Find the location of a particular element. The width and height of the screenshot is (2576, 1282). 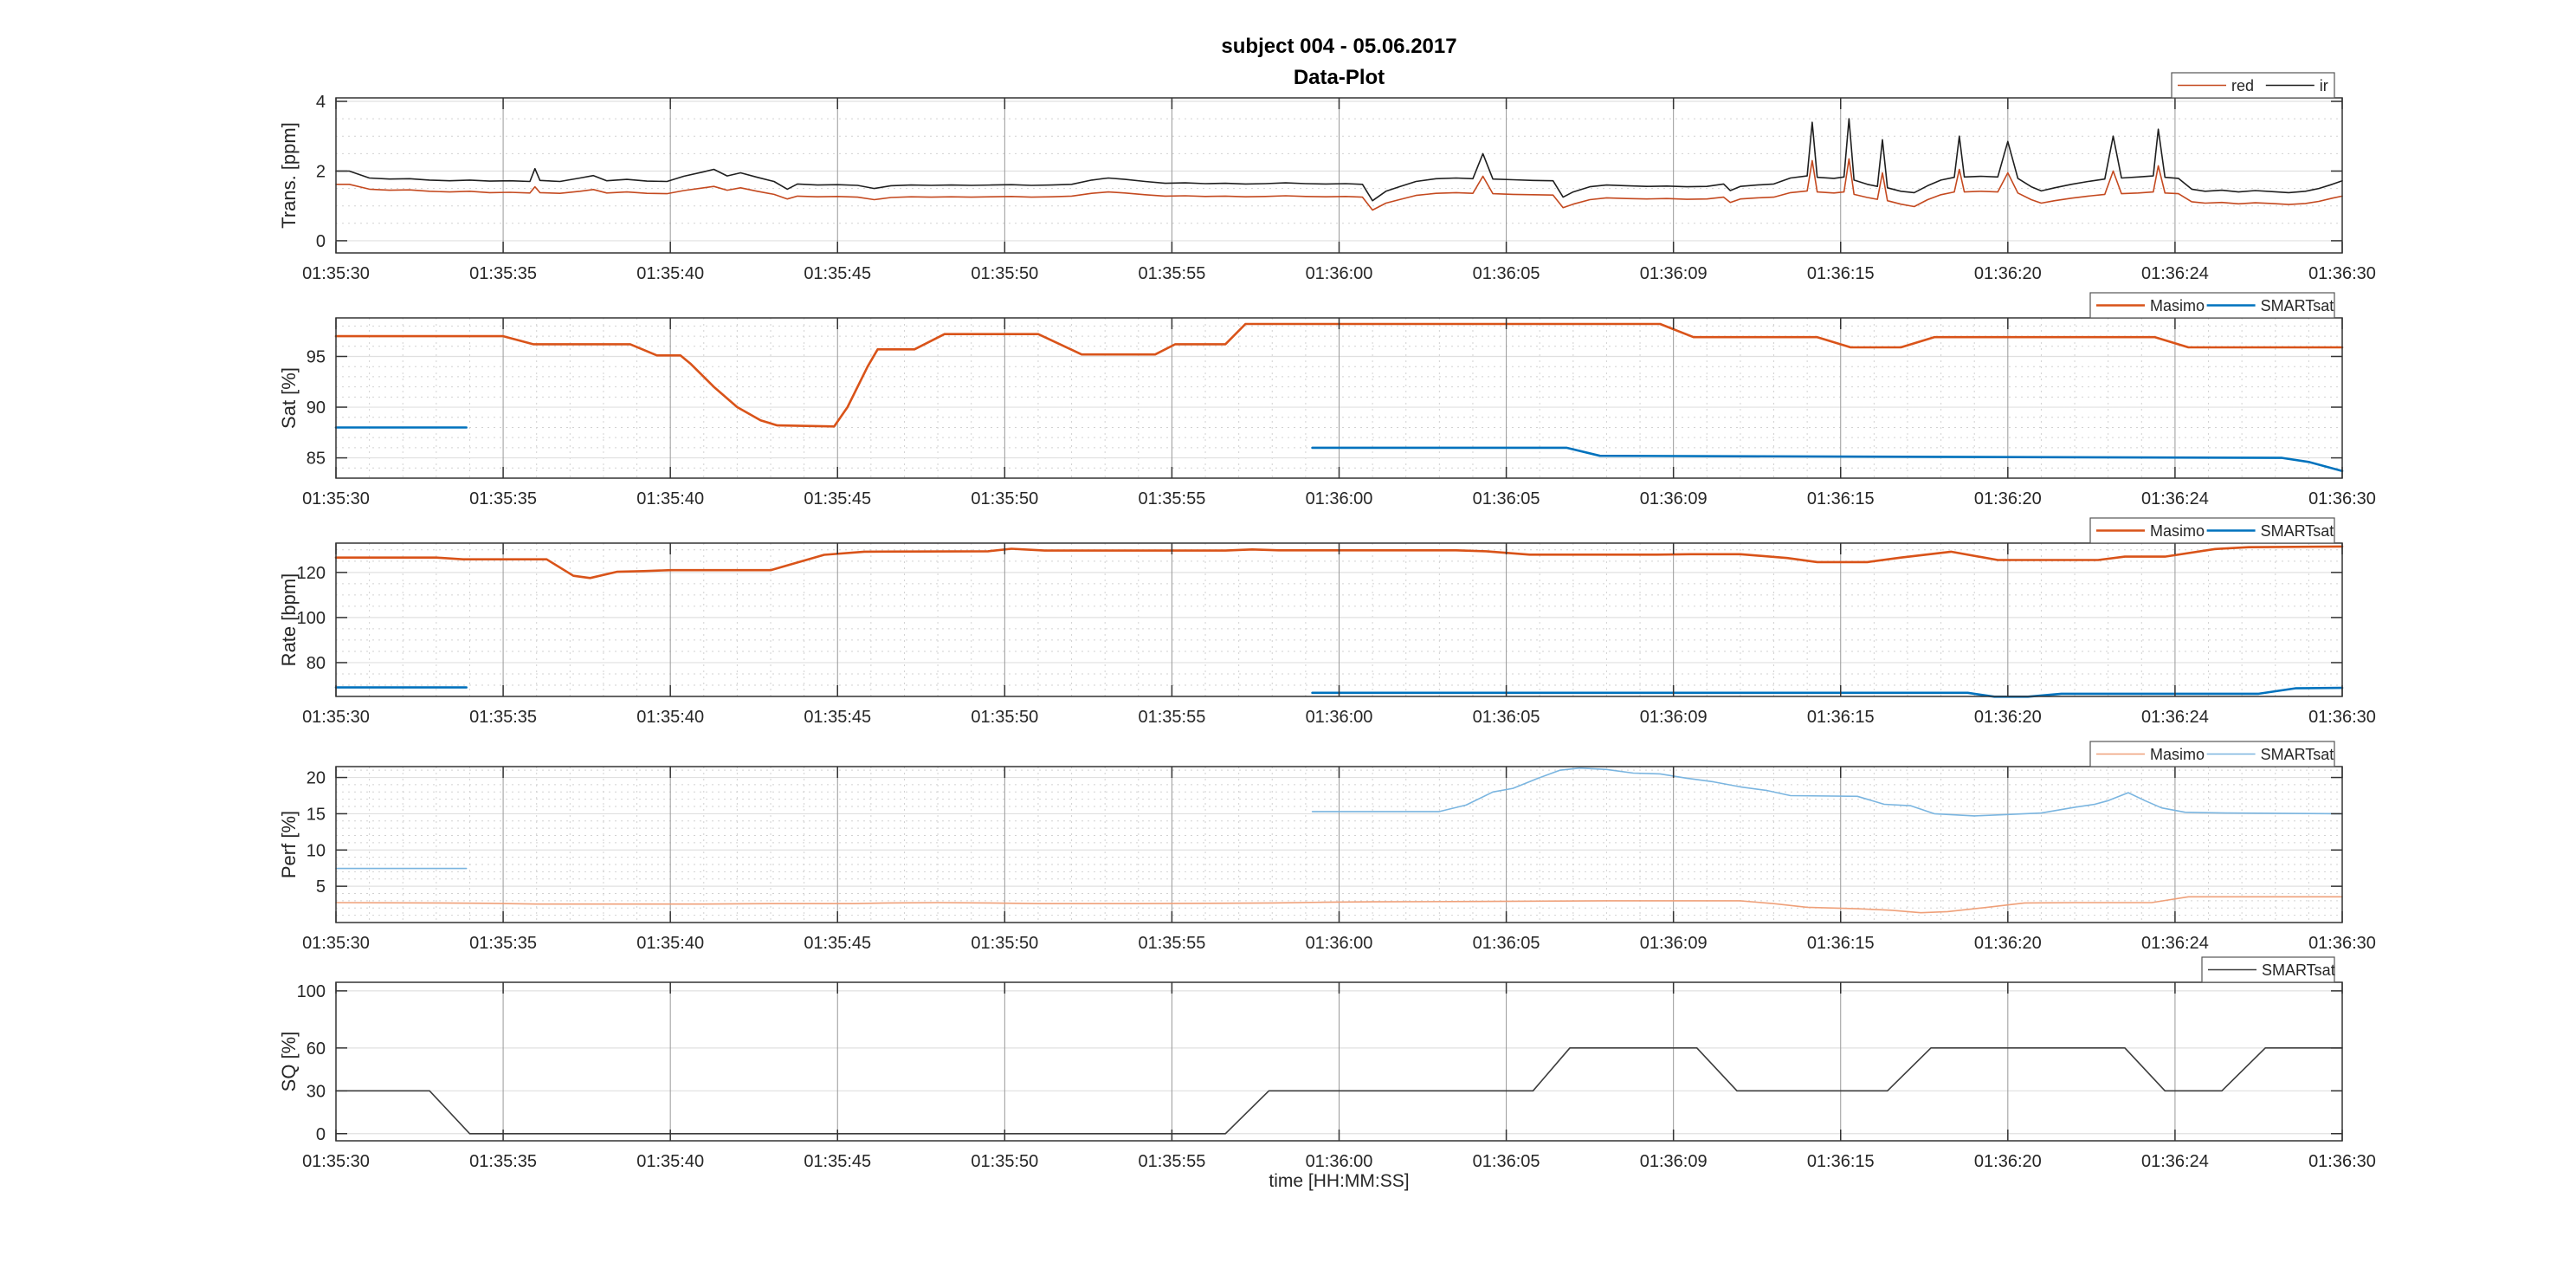

figure-subtitle: Data-Plot is located at coordinates (1339, 77).